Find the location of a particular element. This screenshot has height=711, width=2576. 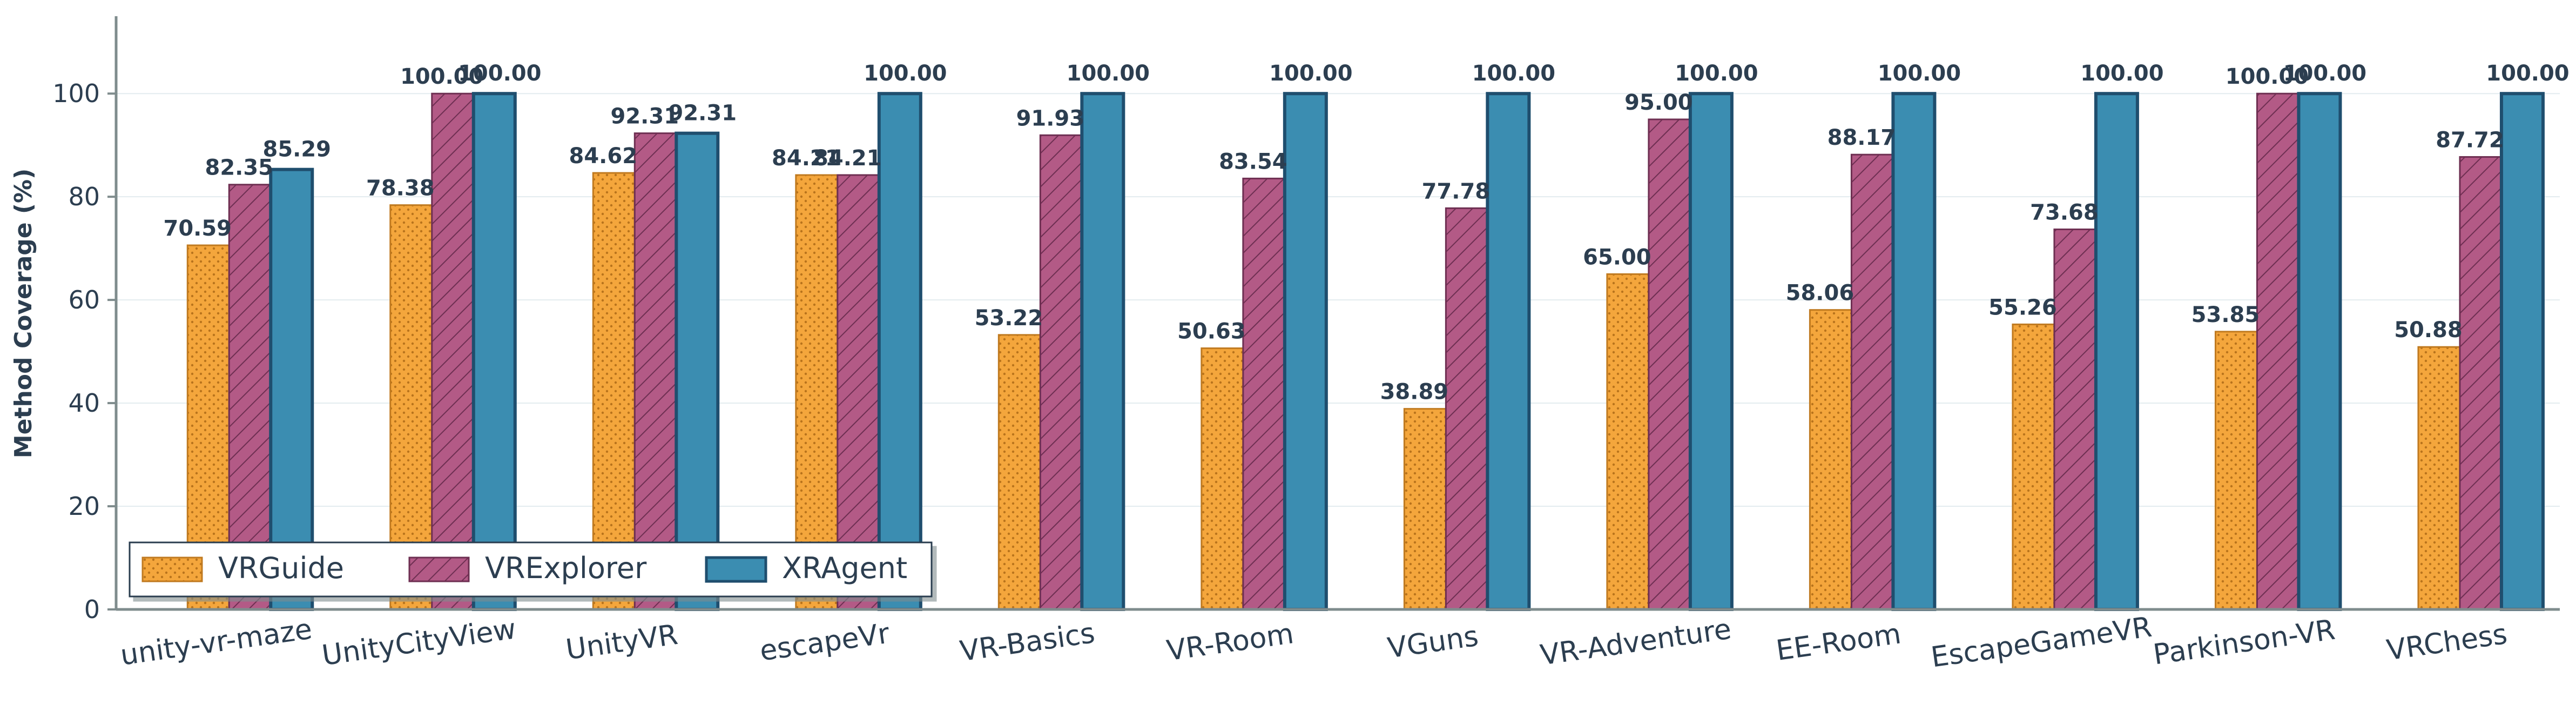

bar-xragent-ee-room is located at coordinates (1914, 351).